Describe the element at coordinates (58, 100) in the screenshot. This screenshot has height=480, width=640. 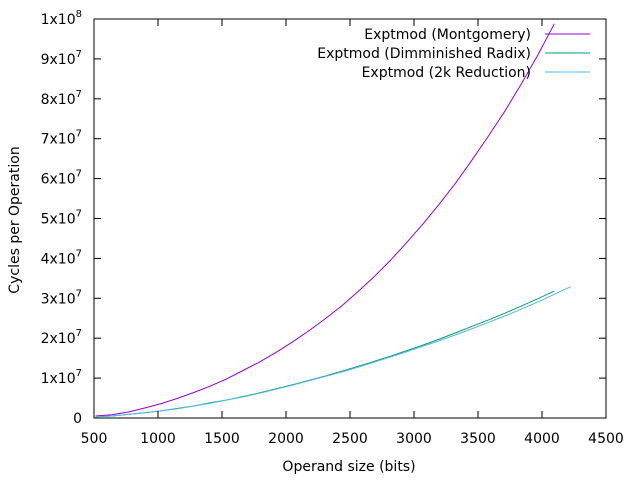
I see `y-tick-mantissa: 8x10` at that location.